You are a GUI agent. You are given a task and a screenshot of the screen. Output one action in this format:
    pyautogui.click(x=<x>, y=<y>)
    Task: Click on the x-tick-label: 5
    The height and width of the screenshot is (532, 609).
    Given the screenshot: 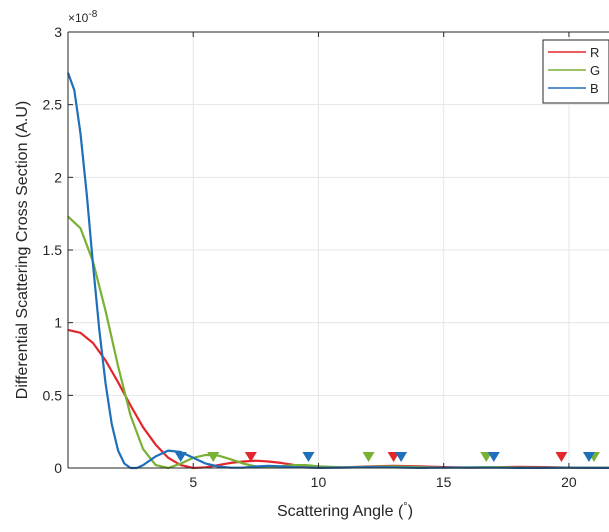 What is the action you would take?
    pyautogui.click(x=193, y=482)
    